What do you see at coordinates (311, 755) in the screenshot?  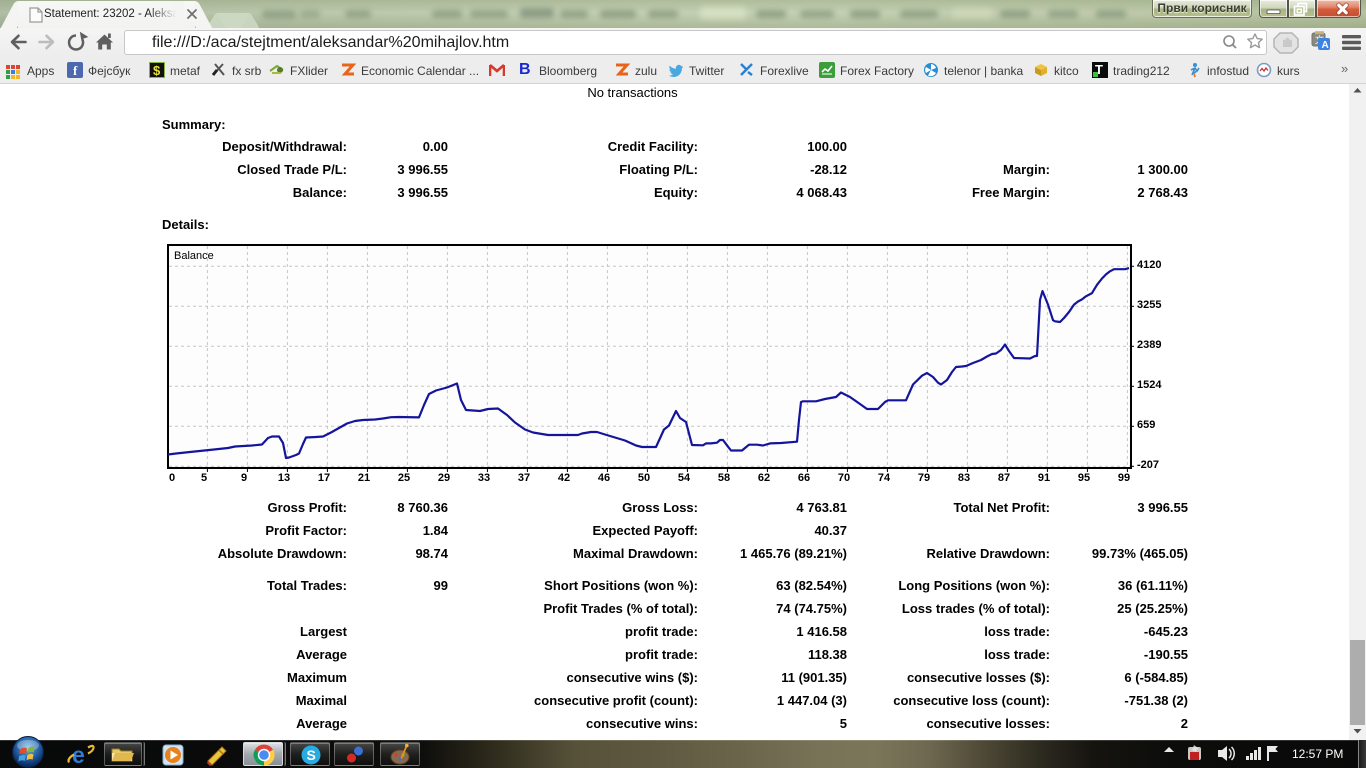 I see `svg-text: S` at bounding box center [311, 755].